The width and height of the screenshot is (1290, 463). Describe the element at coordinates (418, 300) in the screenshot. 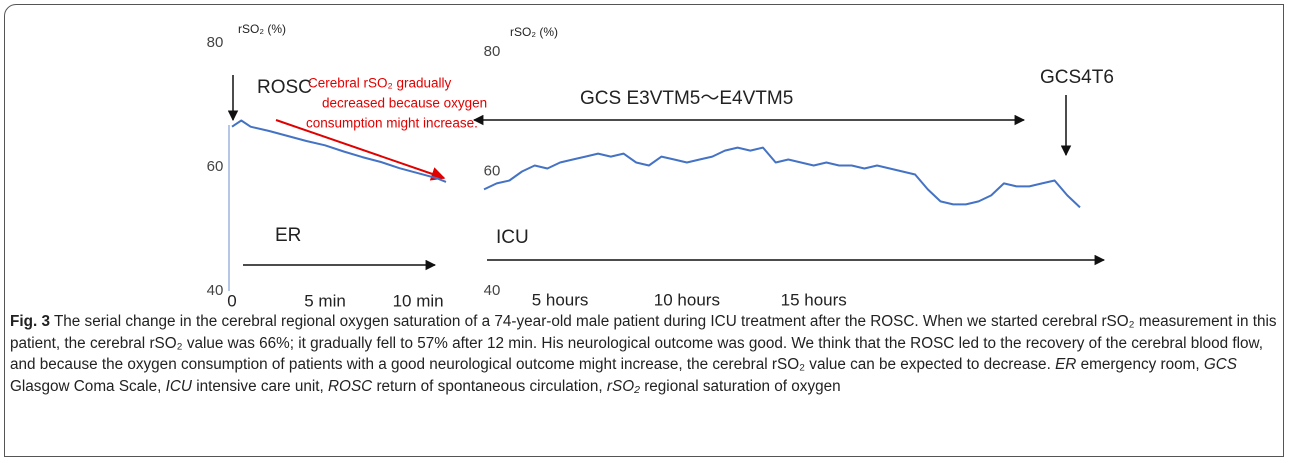

I see `x-tick-label: 10 min` at that location.